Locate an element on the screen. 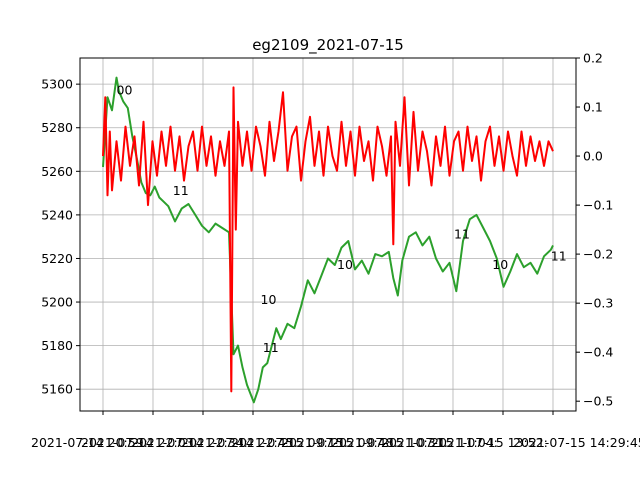 This screenshot has height=480, width=640. annotation-3: 11 is located at coordinates (271, 347).